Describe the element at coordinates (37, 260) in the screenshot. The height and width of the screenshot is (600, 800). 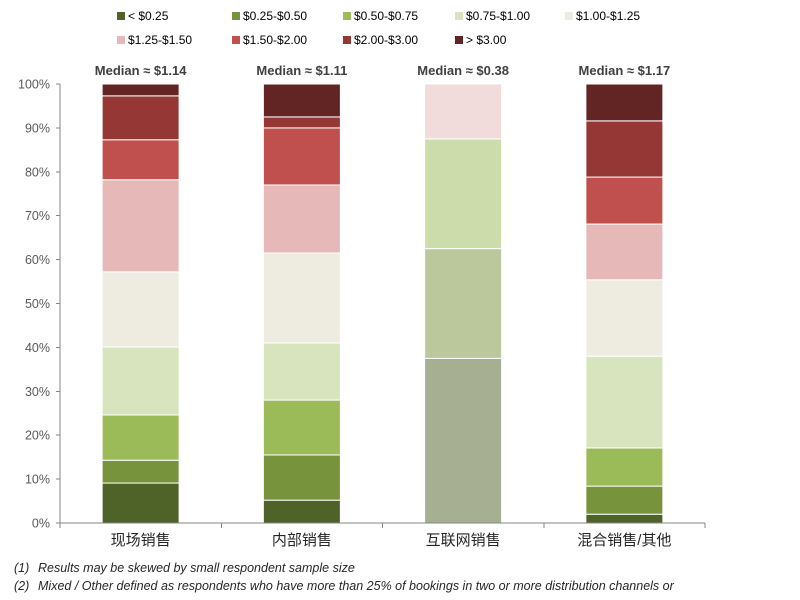
I see `y-tick-label: 60%` at that location.